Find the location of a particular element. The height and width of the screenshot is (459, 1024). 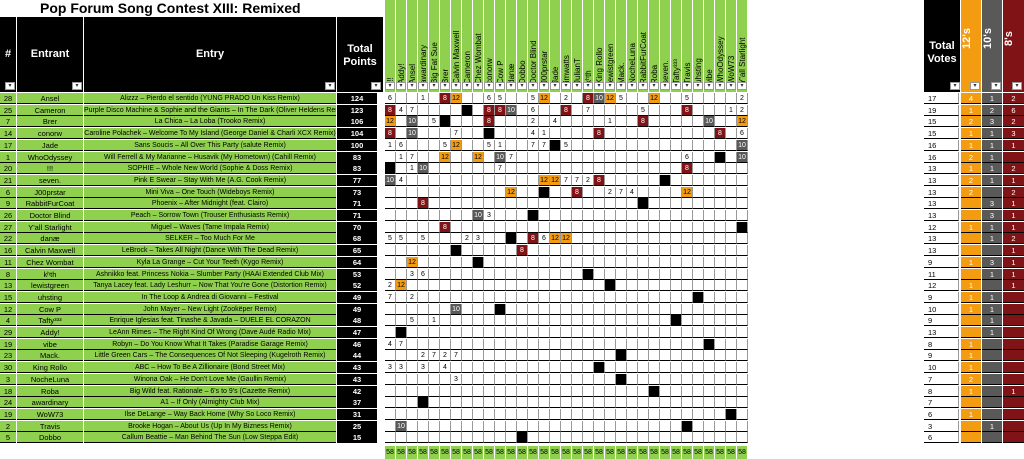

filter-dropdown-total-votes: ▾ is located at coordinates (955, 86).